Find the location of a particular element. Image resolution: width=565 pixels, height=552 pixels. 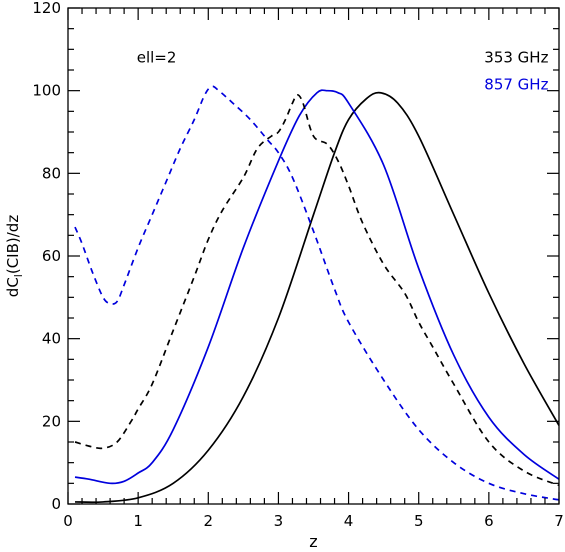

y-tick-label: 80 is located at coordinates (51, 173).